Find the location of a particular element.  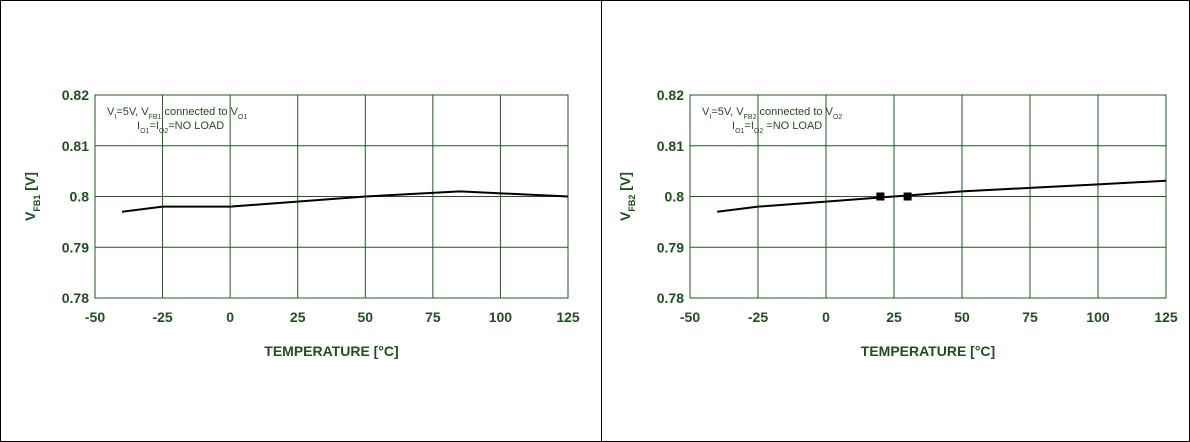

y-axis-title: VFB2 [V] is located at coordinates (627, 196).